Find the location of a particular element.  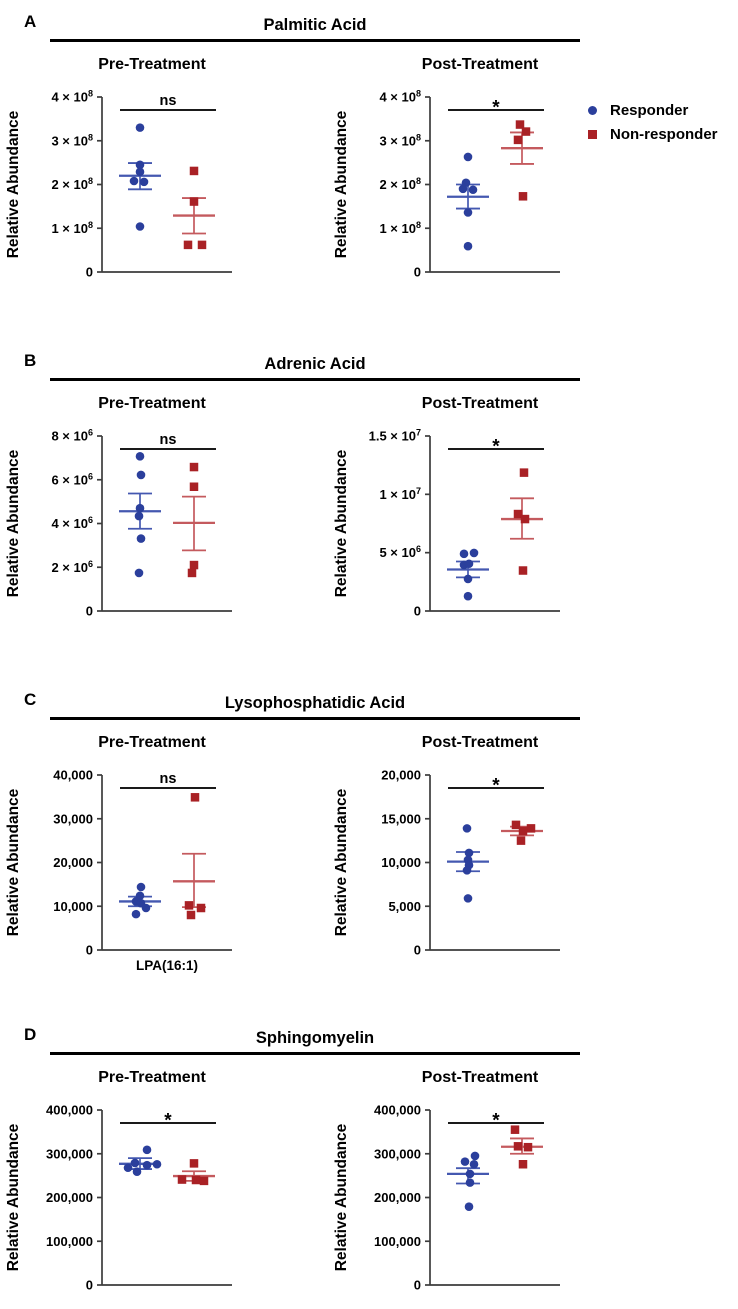

y-tick-label: 100,000 is located at coordinates (397, 1241).